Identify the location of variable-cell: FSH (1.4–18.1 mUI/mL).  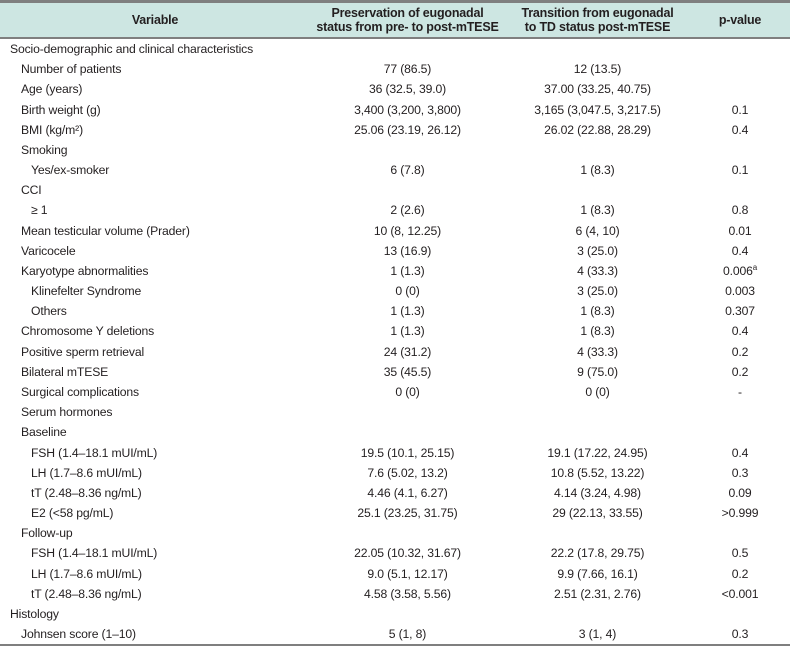
(155, 553).